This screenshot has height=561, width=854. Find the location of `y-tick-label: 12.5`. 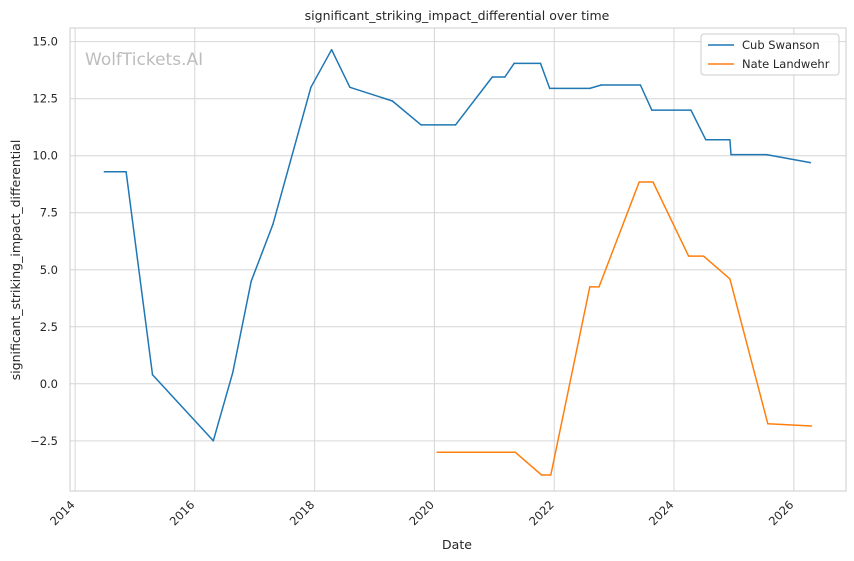

y-tick-label: 12.5 is located at coordinates (45, 99).